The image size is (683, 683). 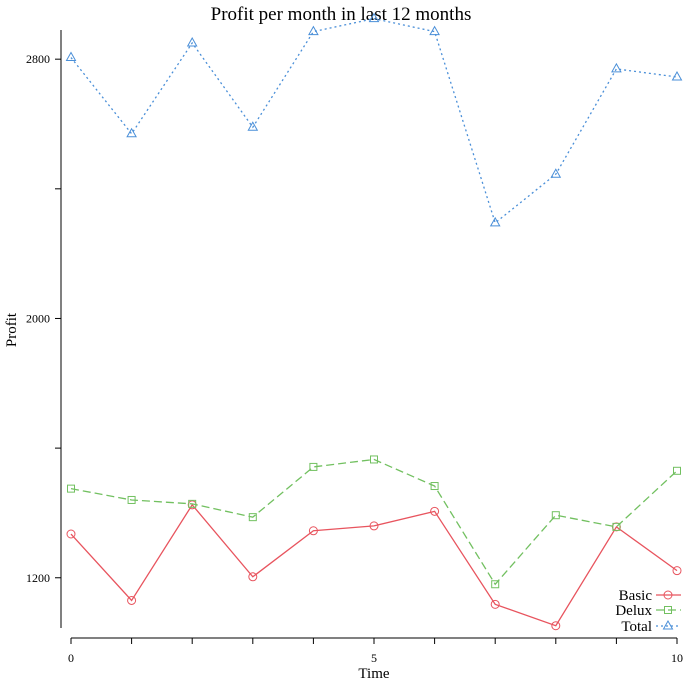 I want to click on legend-marker-basic, so click(x=668, y=595).